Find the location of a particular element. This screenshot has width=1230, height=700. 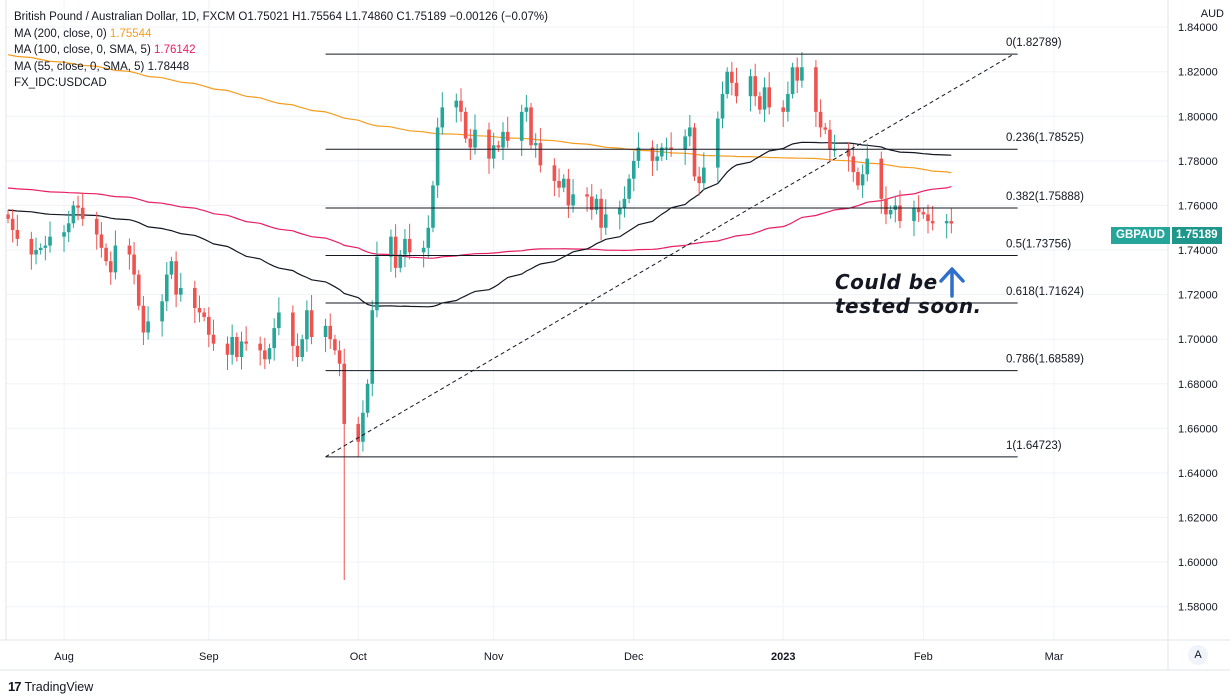

legend-high: 1.75564 is located at coordinates (321, 17).